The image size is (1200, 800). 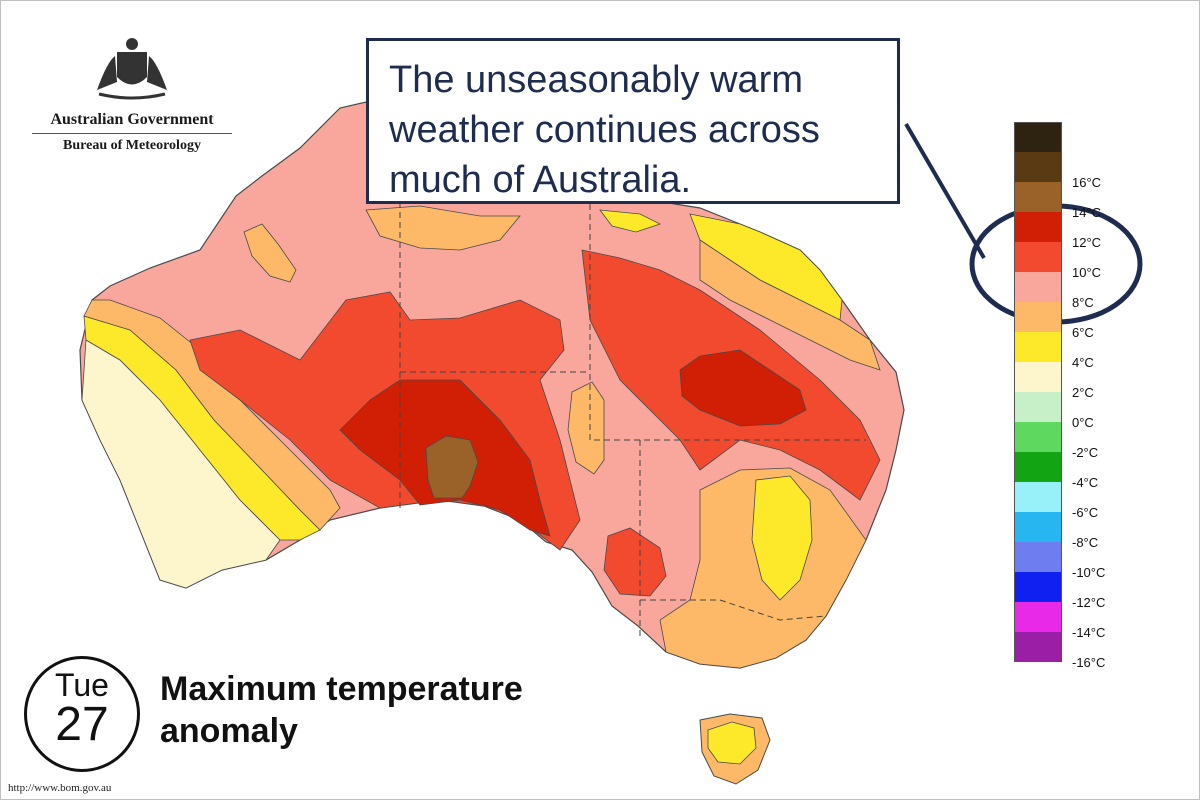 What do you see at coordinates (341, 689) in the screenshot?
I see `map-title-line-1: Maximum temperature` at bounding box center [341, 689].